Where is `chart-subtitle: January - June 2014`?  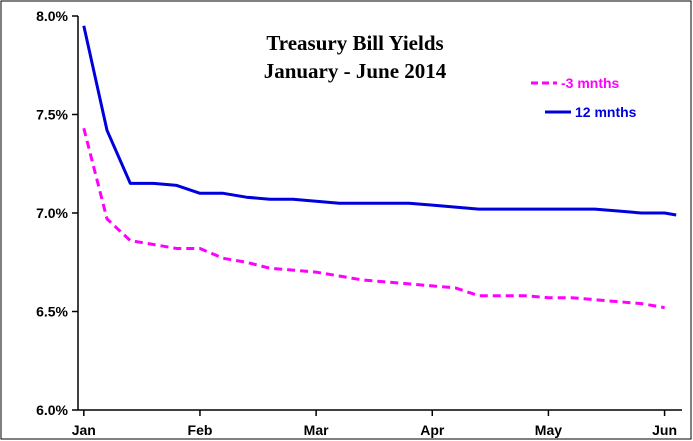 chart-subtitle: January - June 2014 is located at coordinates (355, 71).